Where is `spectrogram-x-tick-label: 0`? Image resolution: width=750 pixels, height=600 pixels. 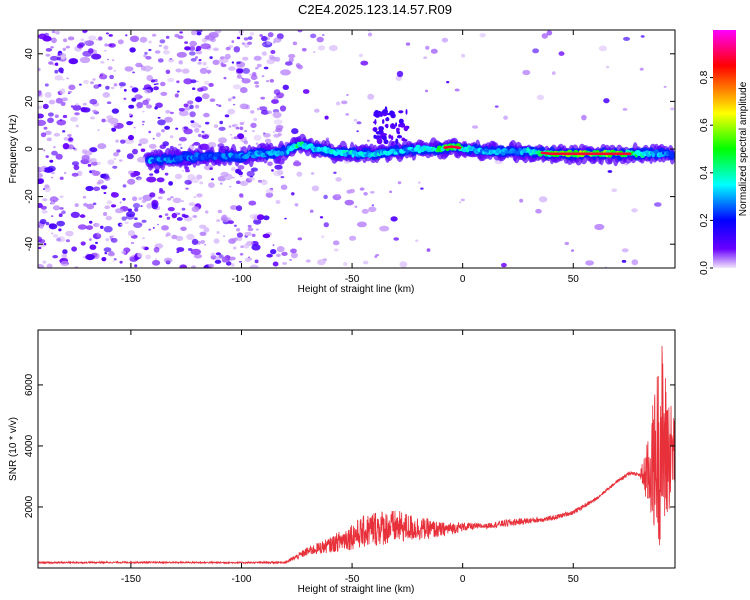
spectrogram-x-tick-label: 0 is located at coordinates (463, 279).